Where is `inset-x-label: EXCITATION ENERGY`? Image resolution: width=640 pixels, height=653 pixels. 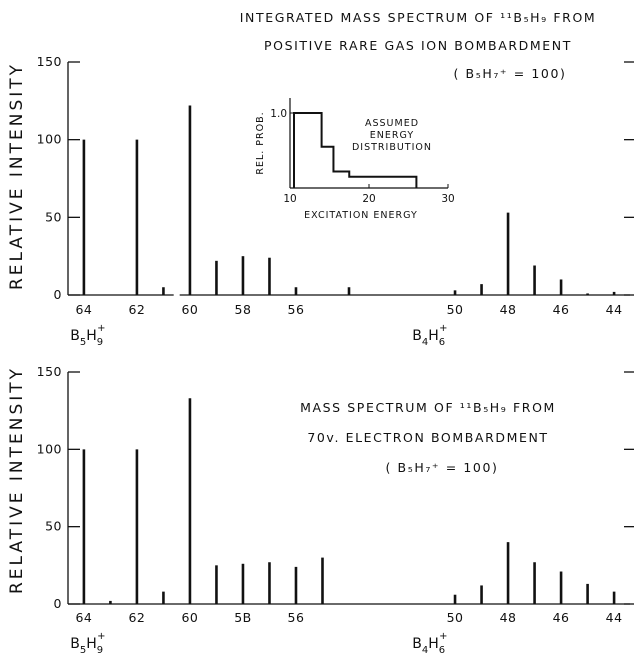 inset-x-label: EXCITATION ENERGY is located at coordinates (361, 215).